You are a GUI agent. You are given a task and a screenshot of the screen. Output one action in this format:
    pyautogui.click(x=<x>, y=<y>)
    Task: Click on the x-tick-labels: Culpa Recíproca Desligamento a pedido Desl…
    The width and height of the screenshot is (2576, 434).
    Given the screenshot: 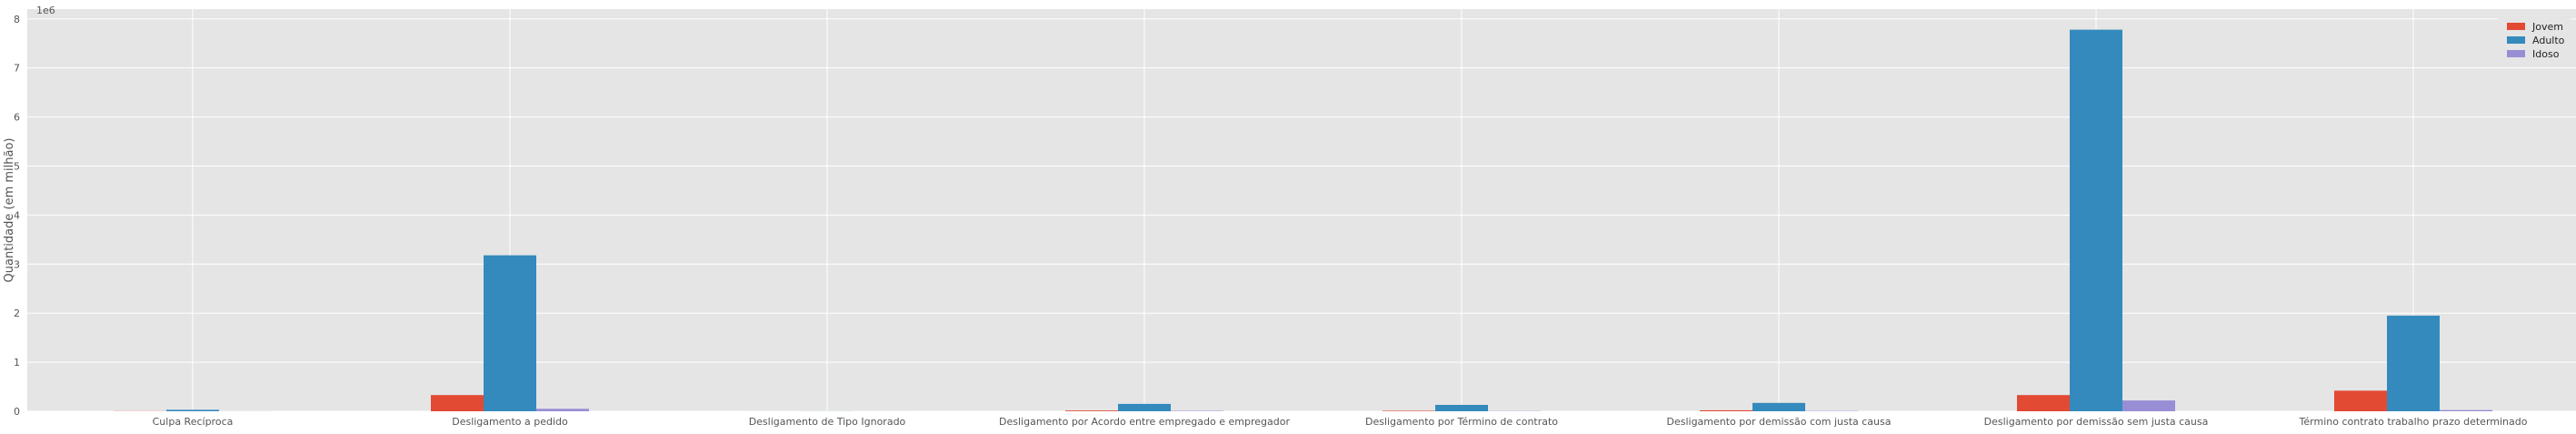 What is the action you would take?
    pyautogui.click(x=1340, y=422)
    